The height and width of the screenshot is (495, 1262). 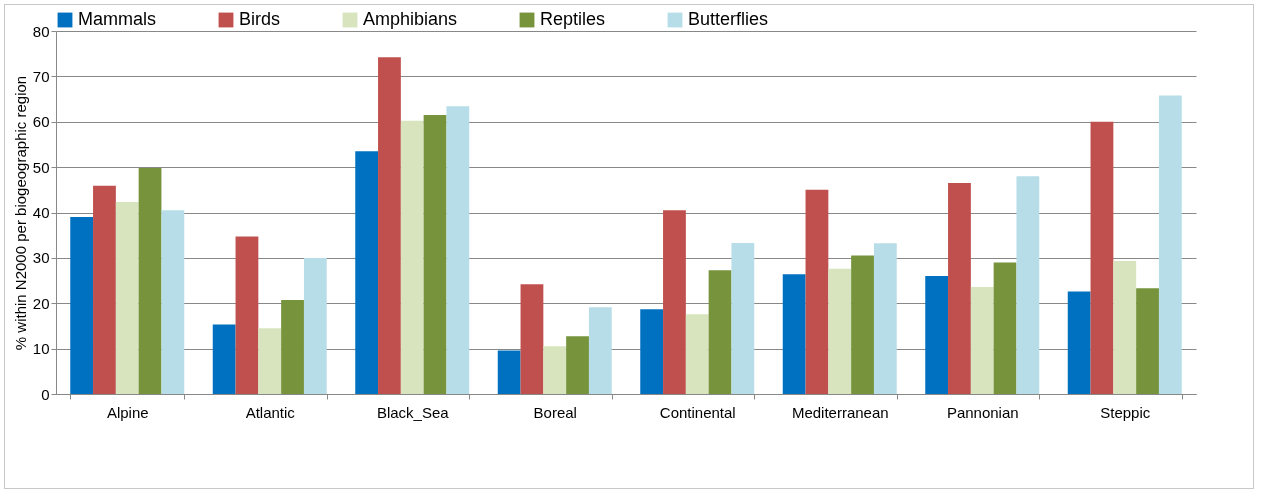 What do you see at coordinates (697, 412) in the screenshot?
I see `x-tick-label: Continental` at bounding box center [697, 412].